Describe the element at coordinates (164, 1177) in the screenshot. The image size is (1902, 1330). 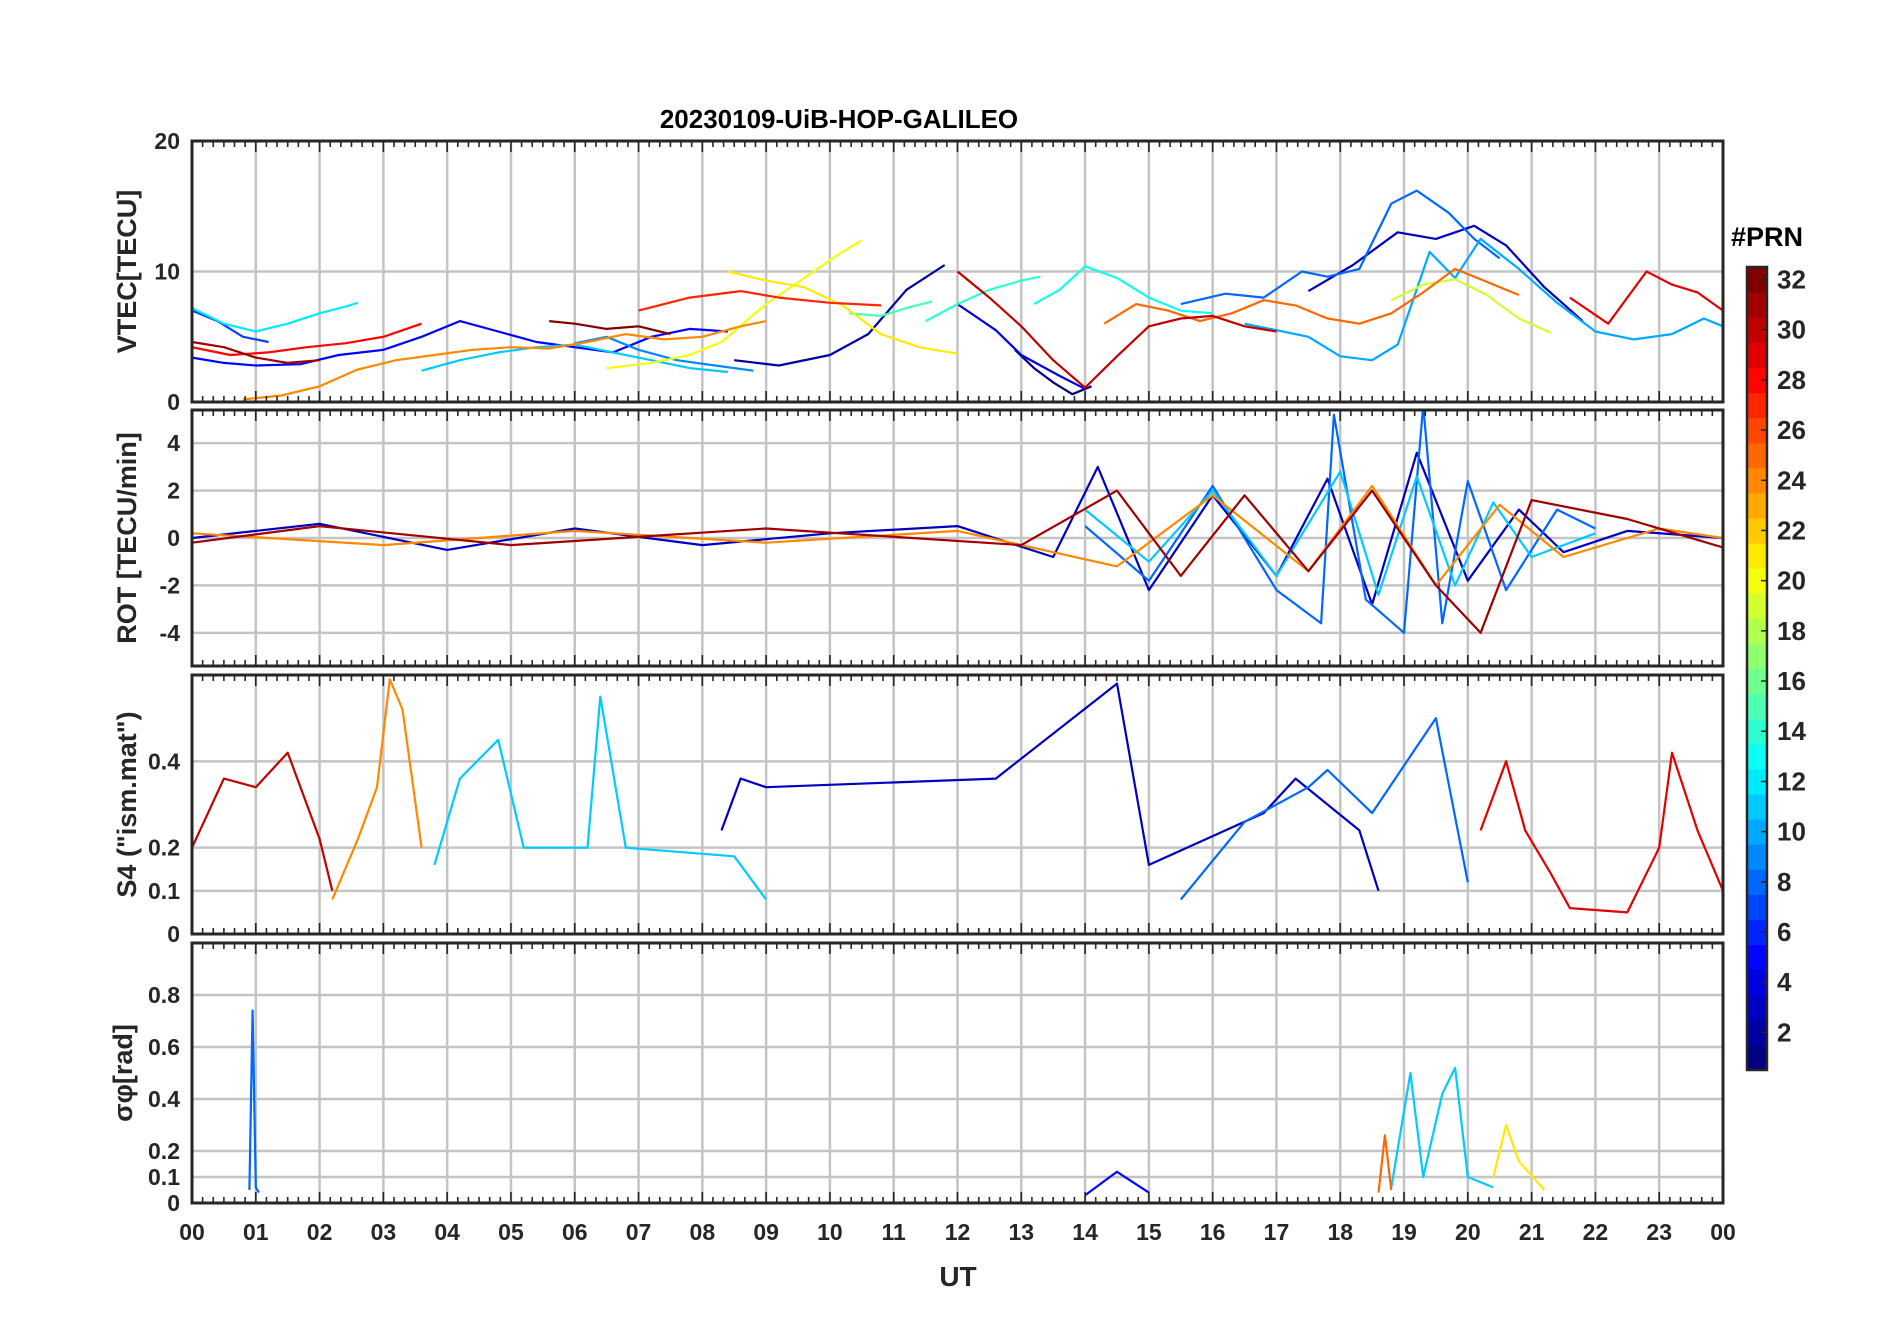
I see `y-tick-label: 0.1` at that location.